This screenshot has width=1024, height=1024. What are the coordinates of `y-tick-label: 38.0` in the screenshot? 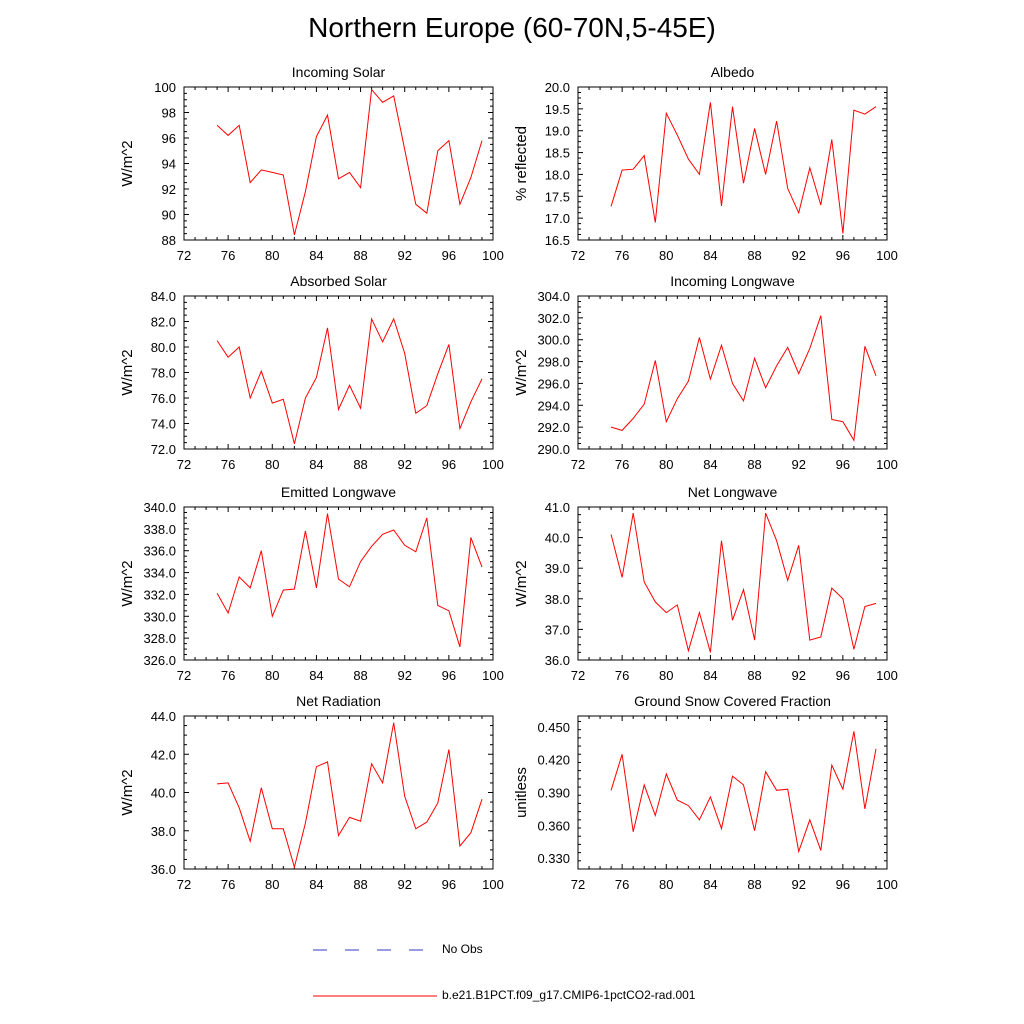 It's located at (163, 831).